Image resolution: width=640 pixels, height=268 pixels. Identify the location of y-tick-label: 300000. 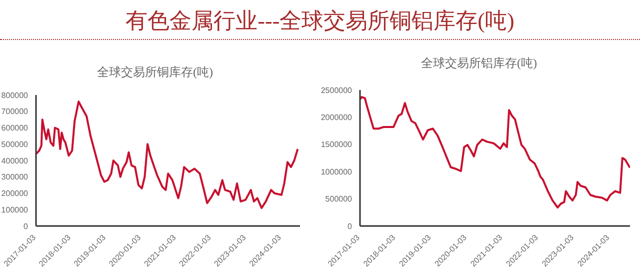
(15, 177).